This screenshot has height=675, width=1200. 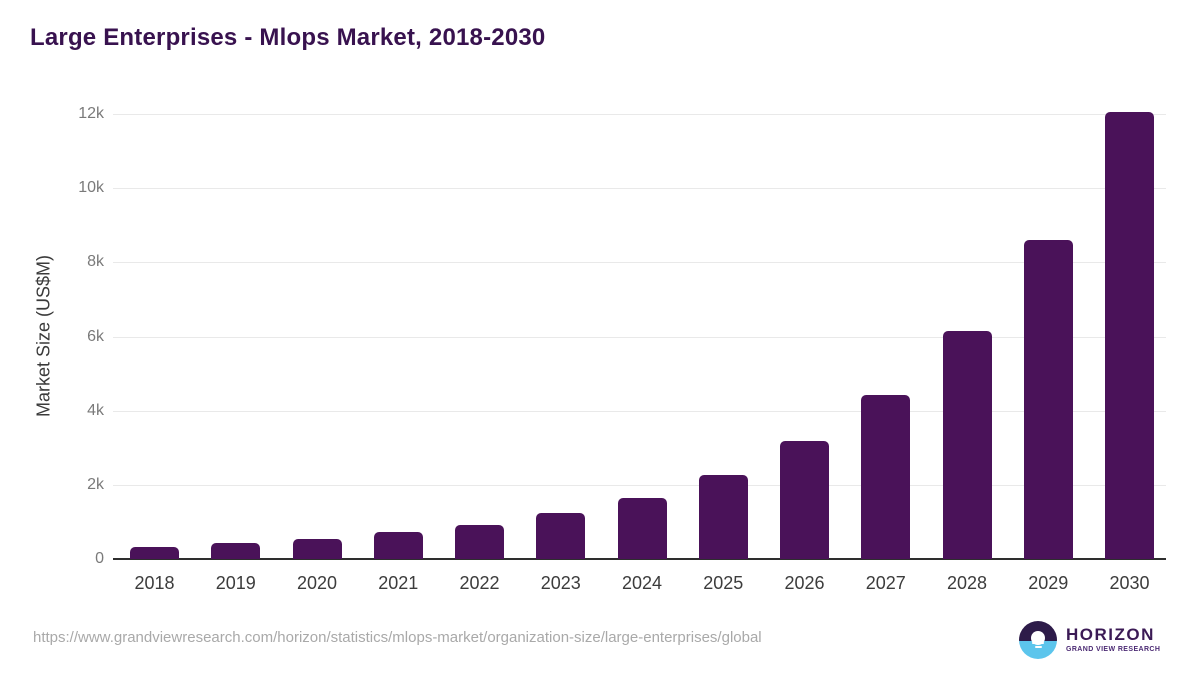 I want to click on bar-2021, so click(x=398, y=545).